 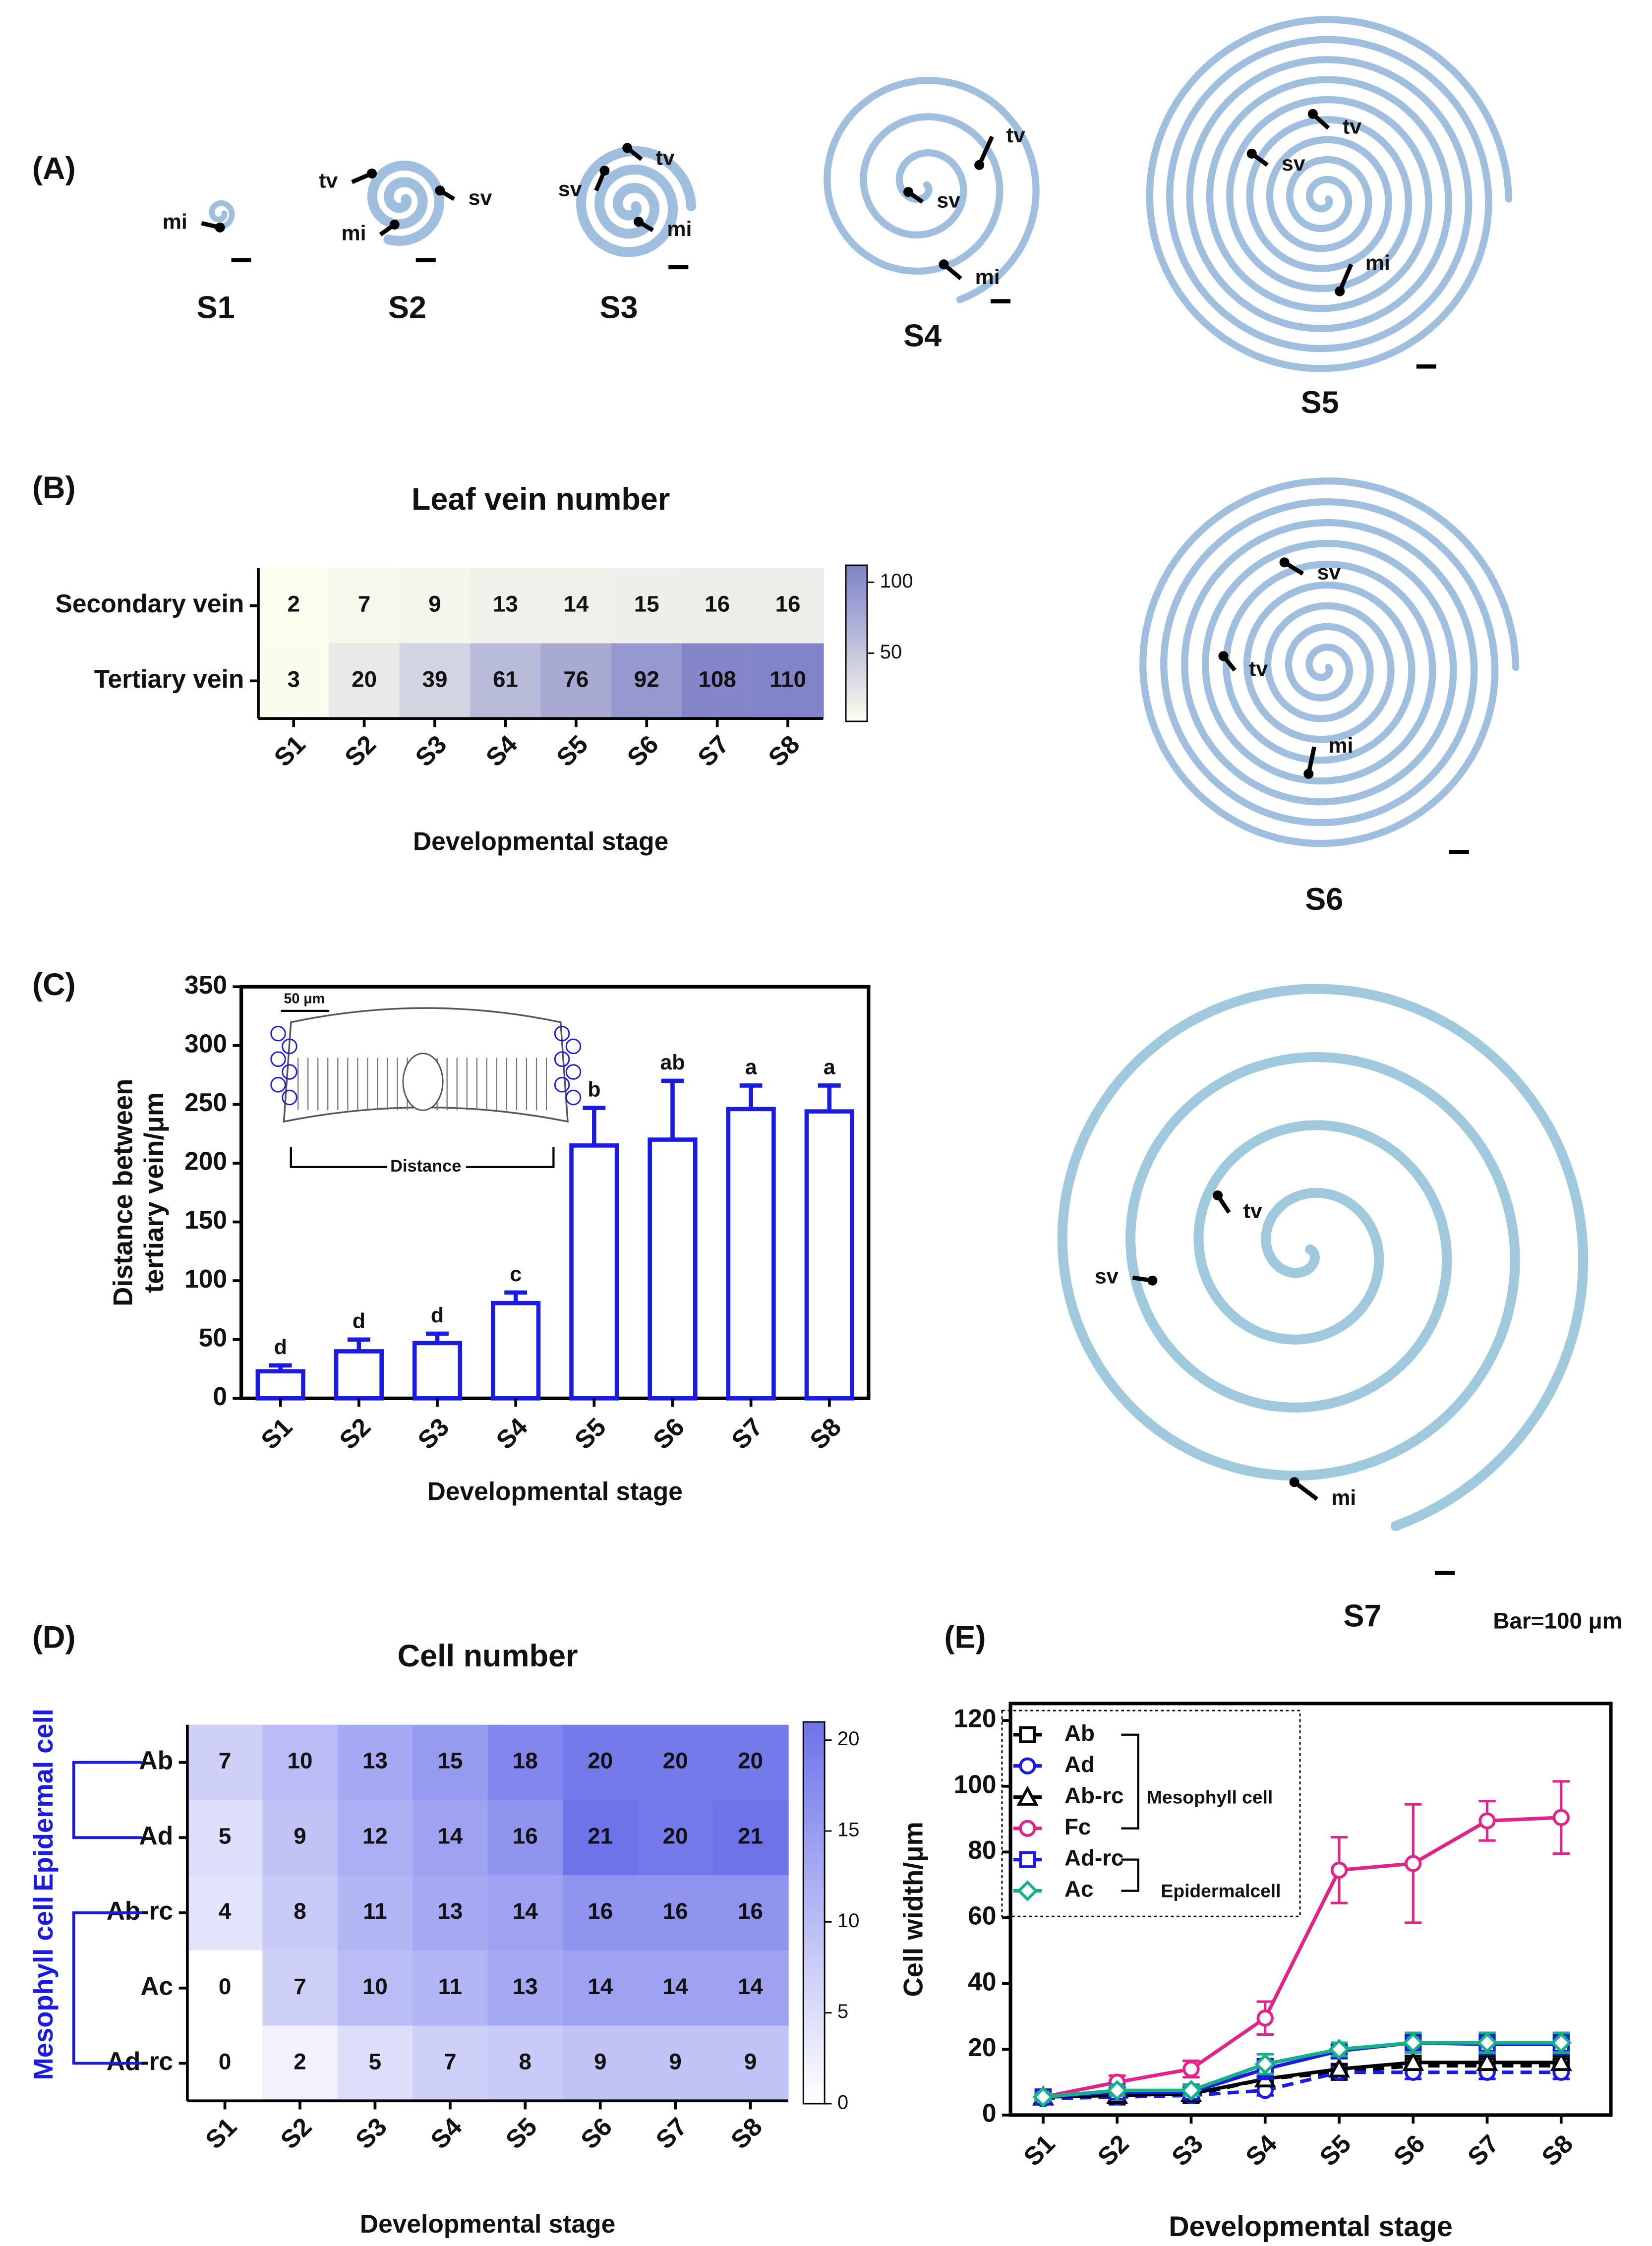 I want to click on colorbar-tick-label: 5, so click(x=842, y=2012).